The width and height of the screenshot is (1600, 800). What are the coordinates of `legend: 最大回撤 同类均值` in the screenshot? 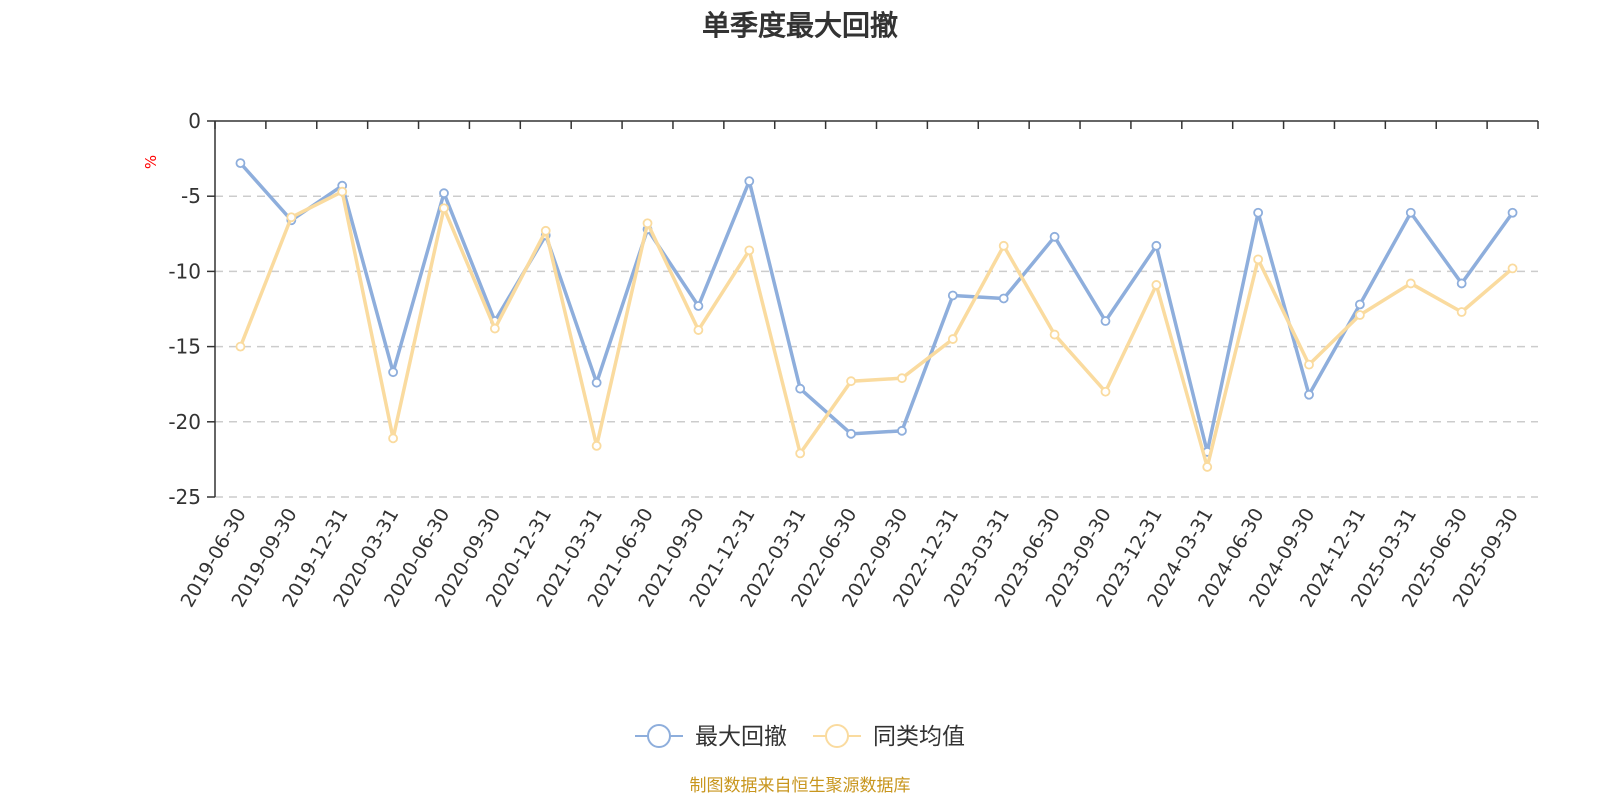 It's located at (800, 737).